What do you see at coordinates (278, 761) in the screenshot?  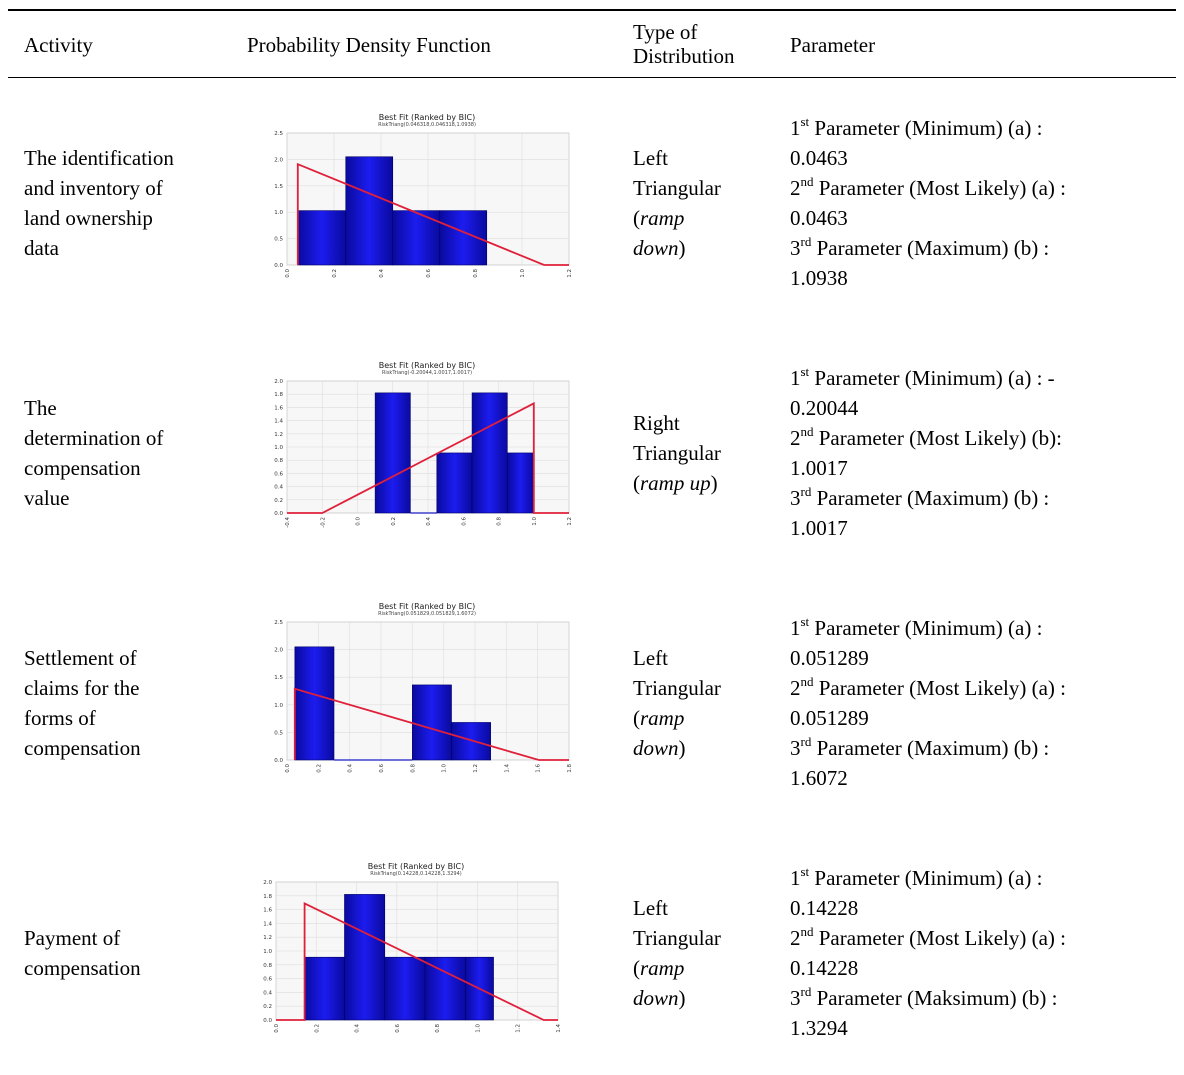 I see `y-tick-label: 0.0` at bounding box center [278, 761].